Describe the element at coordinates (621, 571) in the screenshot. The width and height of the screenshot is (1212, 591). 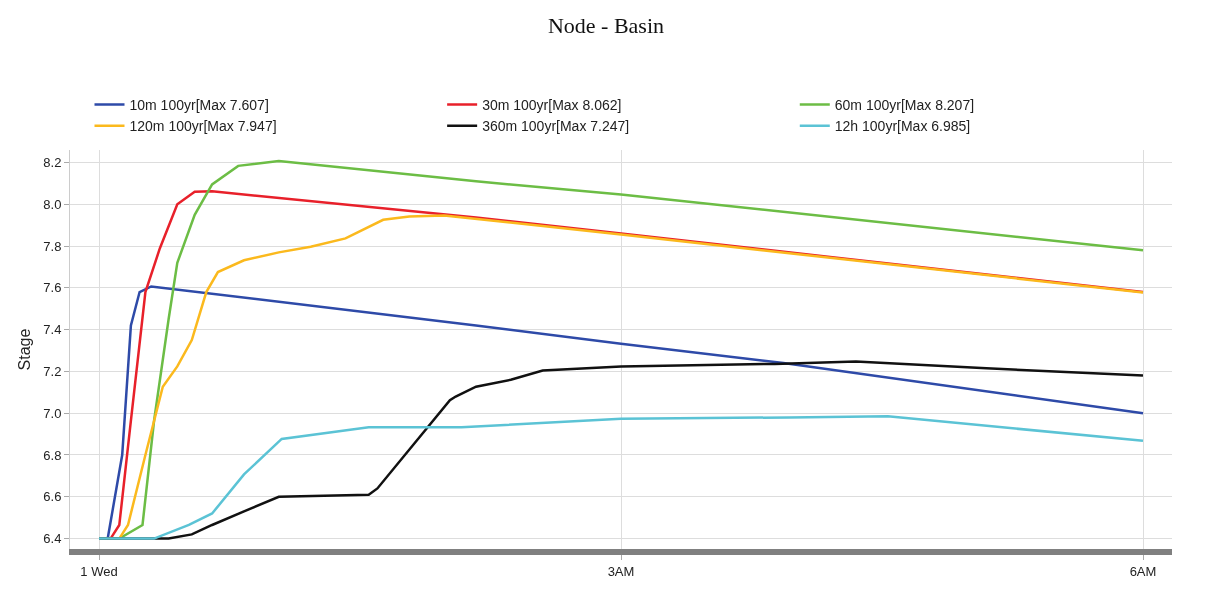
I see `x-tick-label: 3AM` at that location.